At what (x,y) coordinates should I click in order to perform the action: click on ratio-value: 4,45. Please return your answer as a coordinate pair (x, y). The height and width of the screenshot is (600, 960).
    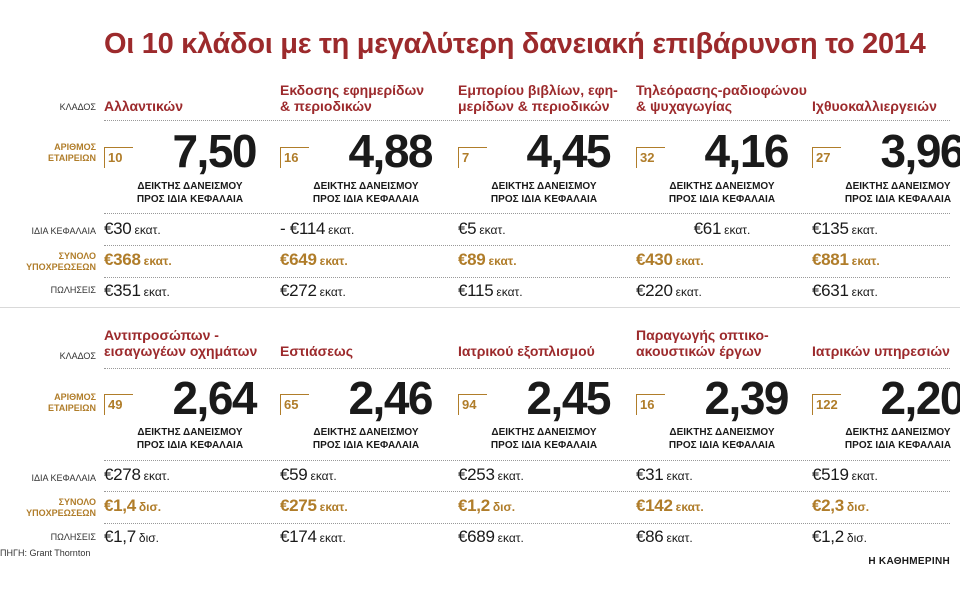
    Looking at the image, I should click on (568, 151).